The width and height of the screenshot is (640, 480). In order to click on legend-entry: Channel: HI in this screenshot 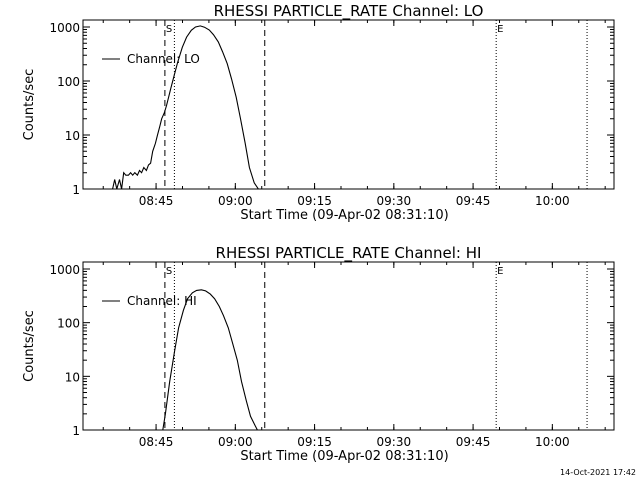, I will do `click(162, 301)`.